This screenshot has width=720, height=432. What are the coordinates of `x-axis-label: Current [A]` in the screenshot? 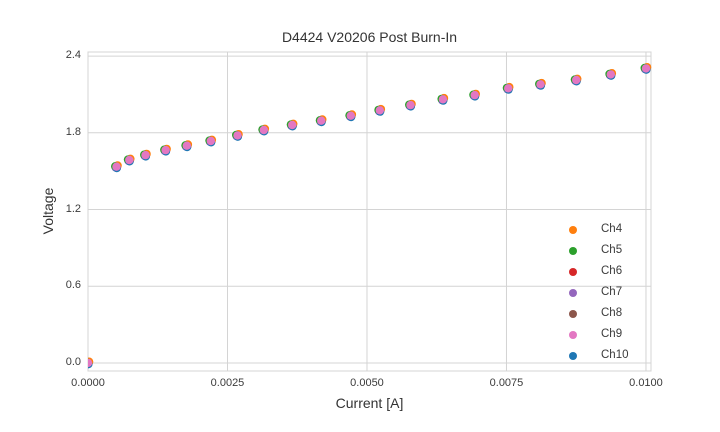 It's located at (369, 403).